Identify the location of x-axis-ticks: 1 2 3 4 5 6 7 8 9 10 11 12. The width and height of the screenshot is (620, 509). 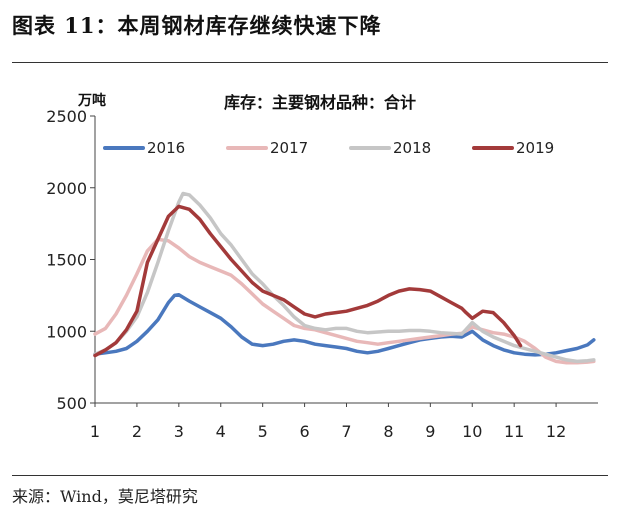
(328, 422).